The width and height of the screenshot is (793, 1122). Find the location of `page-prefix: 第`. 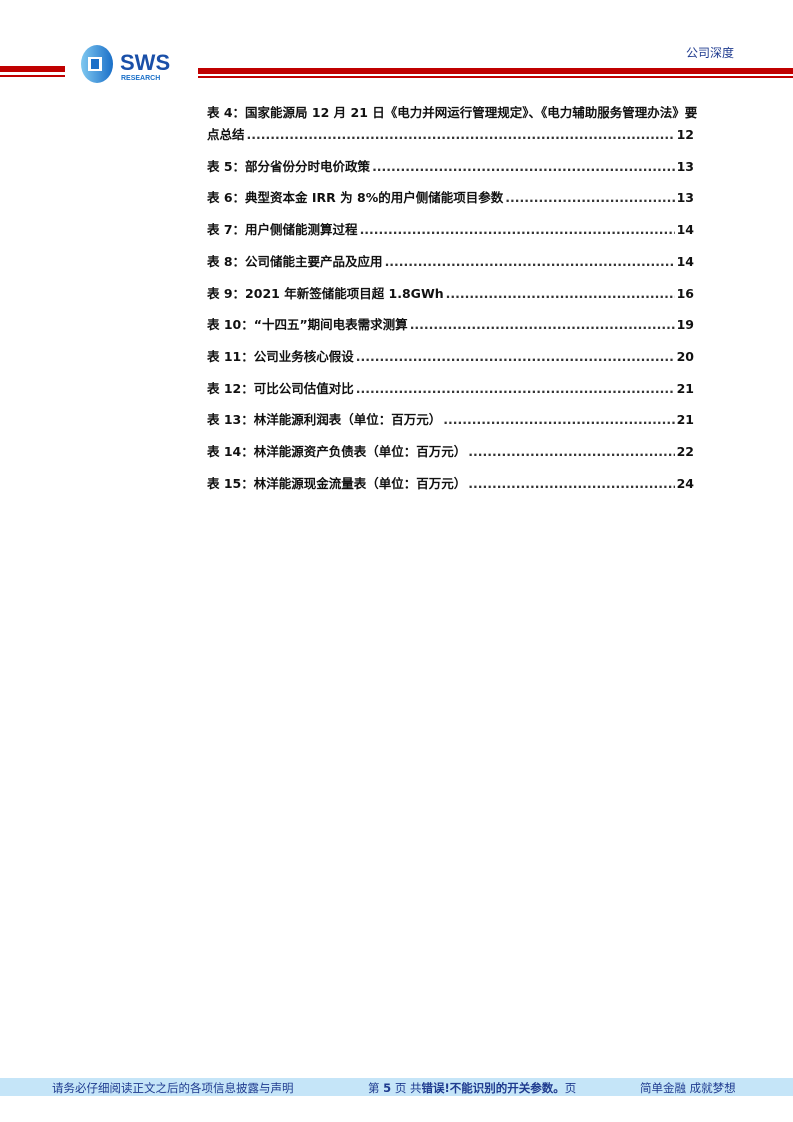

page-prefix: 第 is located at coordinates (376, 1088).